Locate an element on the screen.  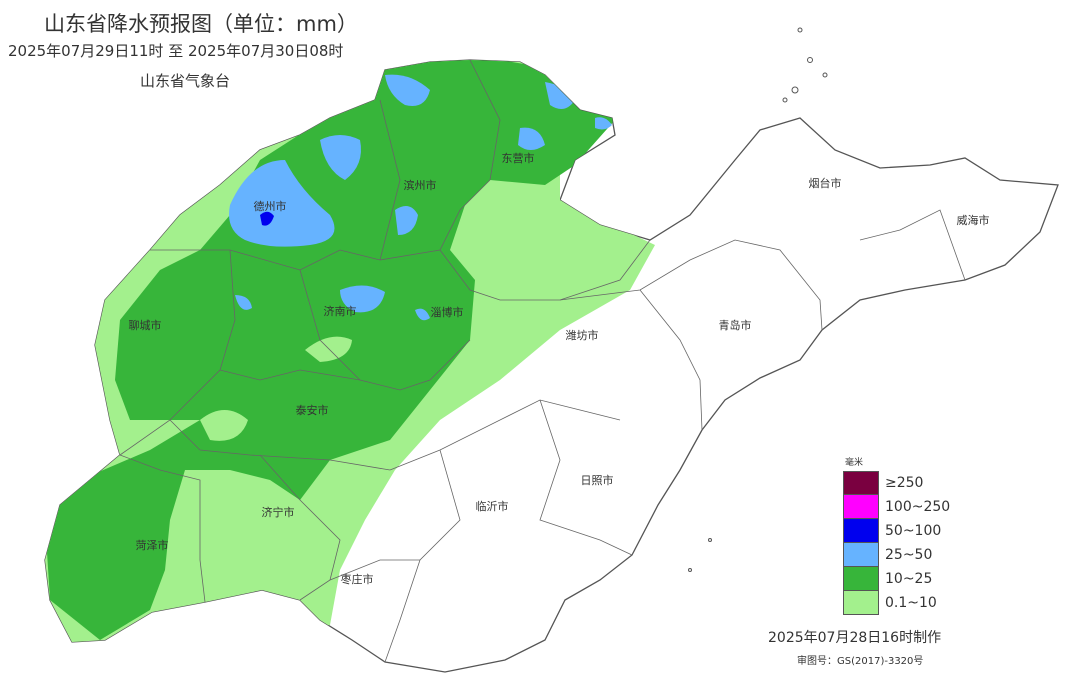
legend-label: 50~100 is located at coordinates (913, 531).